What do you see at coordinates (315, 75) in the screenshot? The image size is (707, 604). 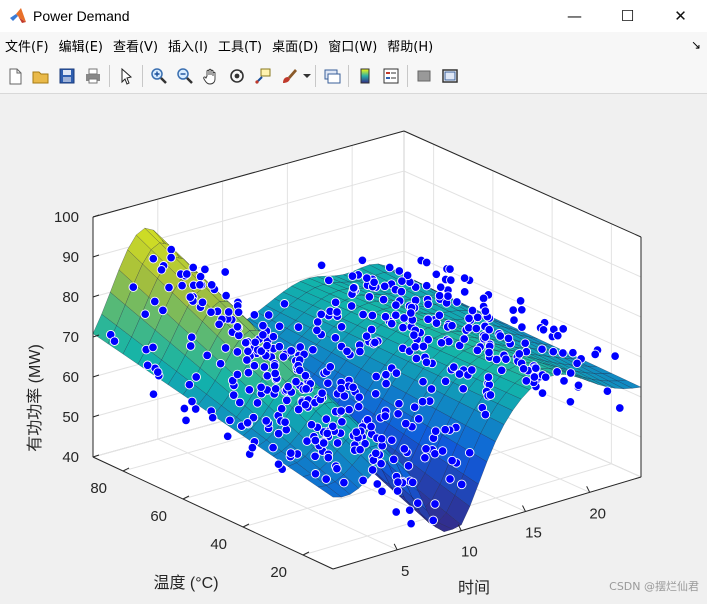 I see `toolbar-separator` at bounding box center [315, 75].